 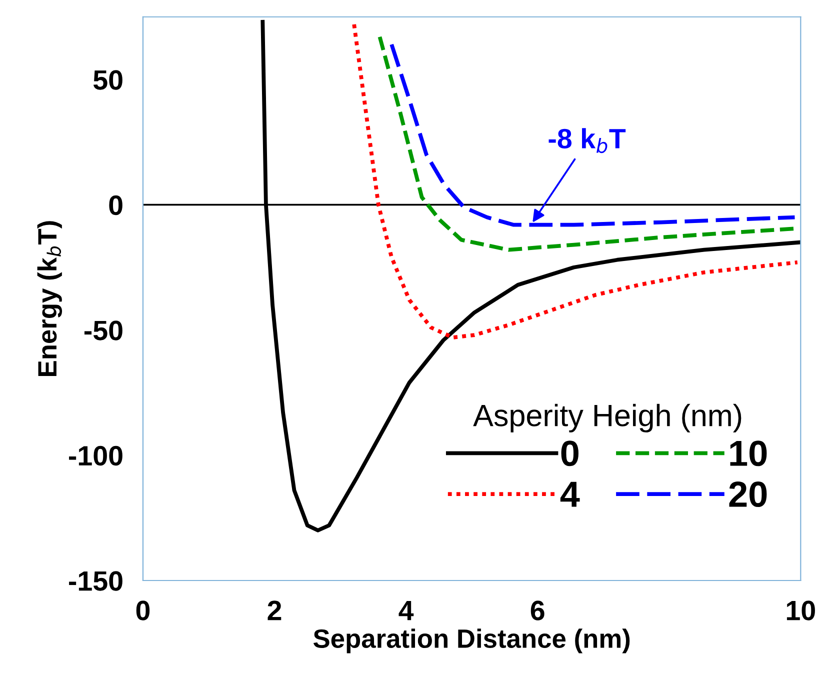 I want to click on y-tick-label: 0, so click(x=115, y=205).